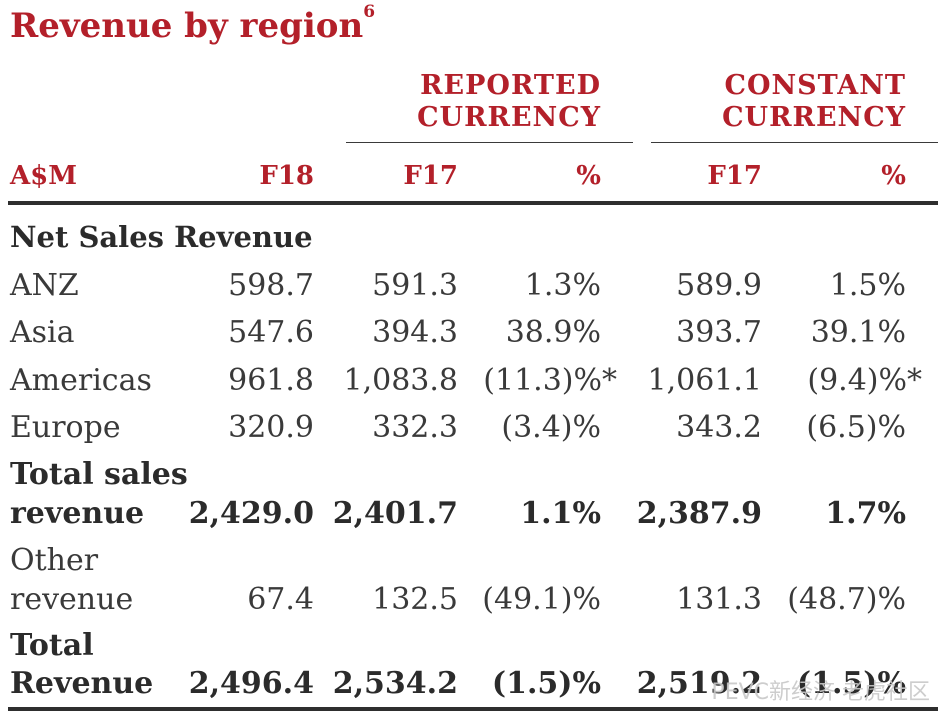 The image size is (942, 718). I want to click on cell-f18: 547.6, so click(271, 332).